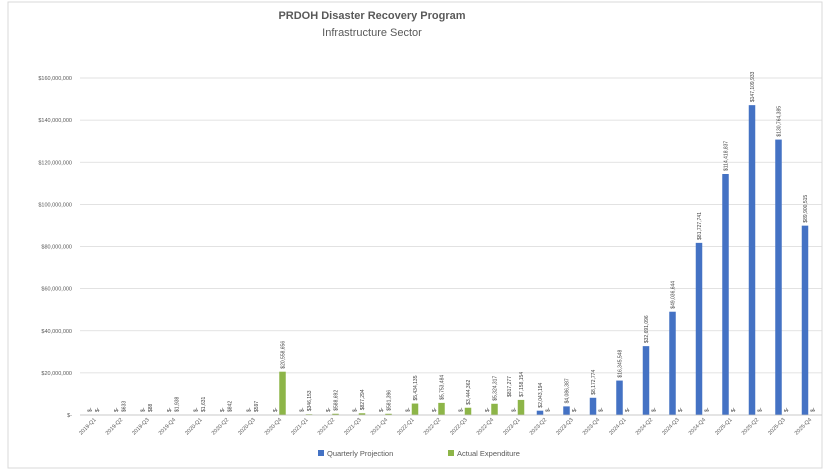 Image resolution: width=826 pixels, height=471 pixels. I want to click on data-label: $633, so click(125, 406).